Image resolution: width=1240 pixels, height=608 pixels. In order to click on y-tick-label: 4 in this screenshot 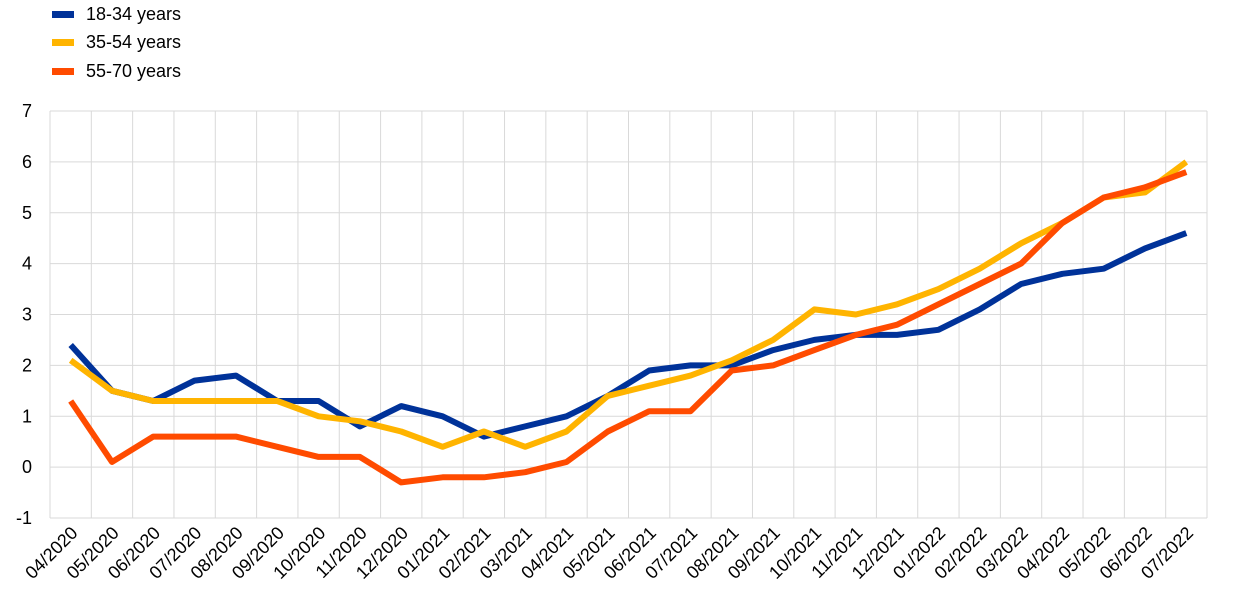, I will do `click(27, 264)`.